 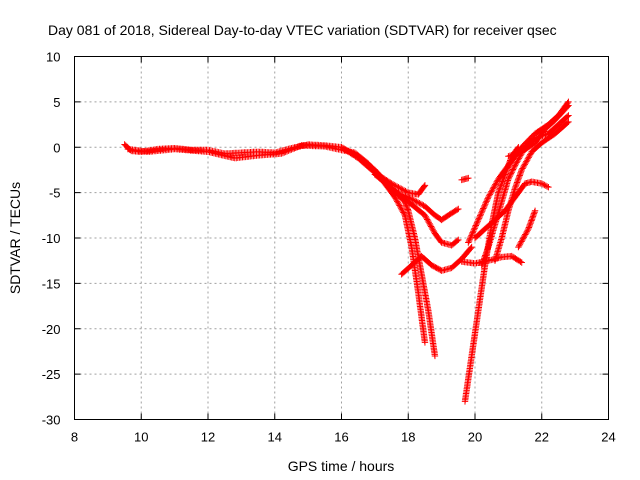 I want to click on x-tick-label: 20, so click(x=475, y=437).